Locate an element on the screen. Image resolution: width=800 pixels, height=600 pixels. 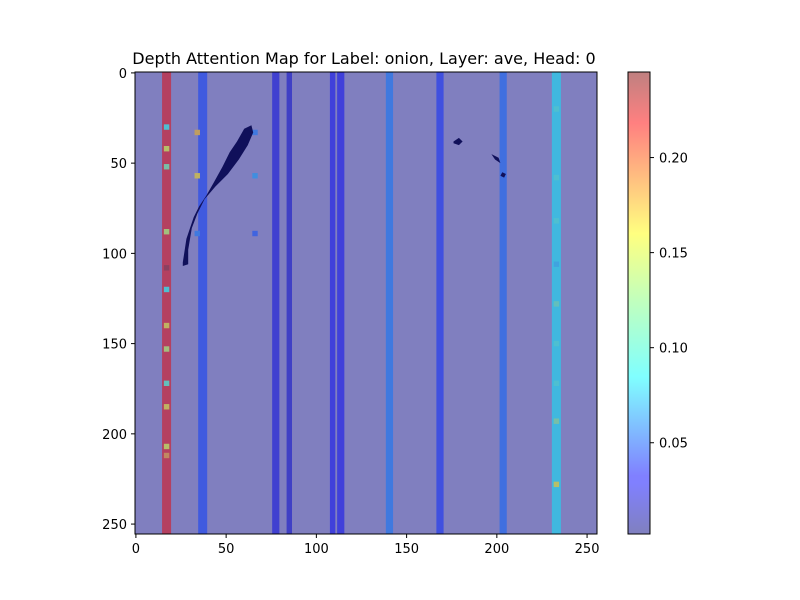
dark-regions is located at coordinates (344, 195).